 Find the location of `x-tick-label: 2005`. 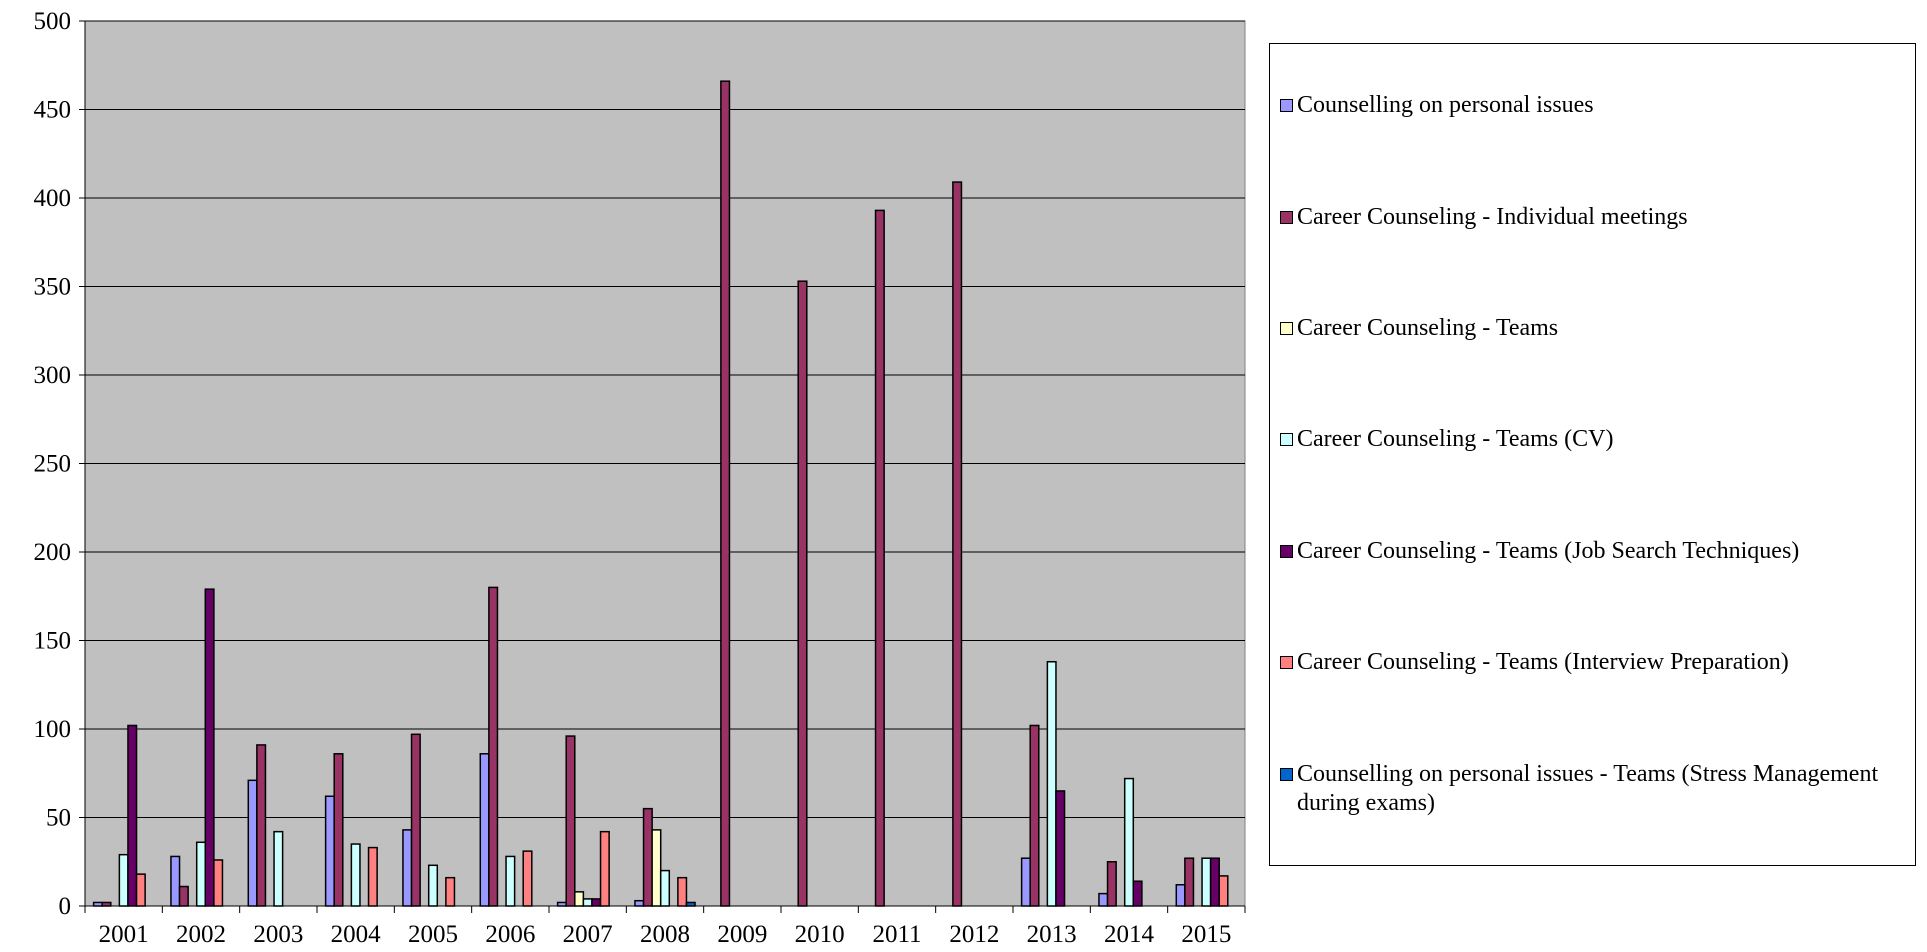

x-tick-label: 2005 is located at coordinates (433, 934).